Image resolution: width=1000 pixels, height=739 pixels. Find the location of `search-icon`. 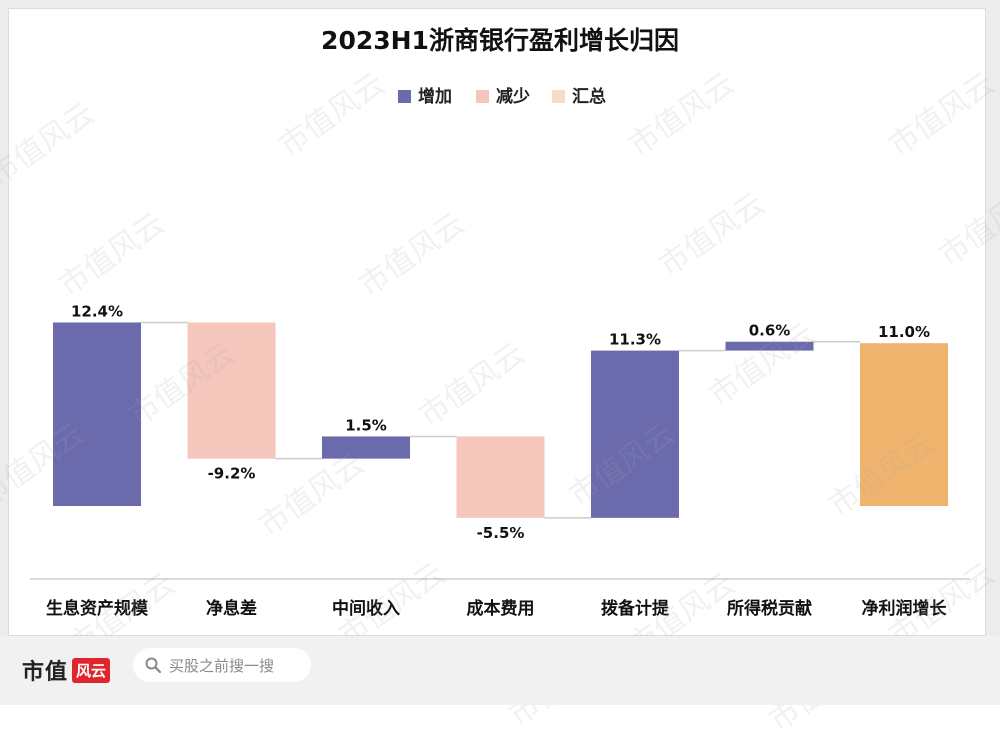

search-icon is located at coordinates (153, 665).